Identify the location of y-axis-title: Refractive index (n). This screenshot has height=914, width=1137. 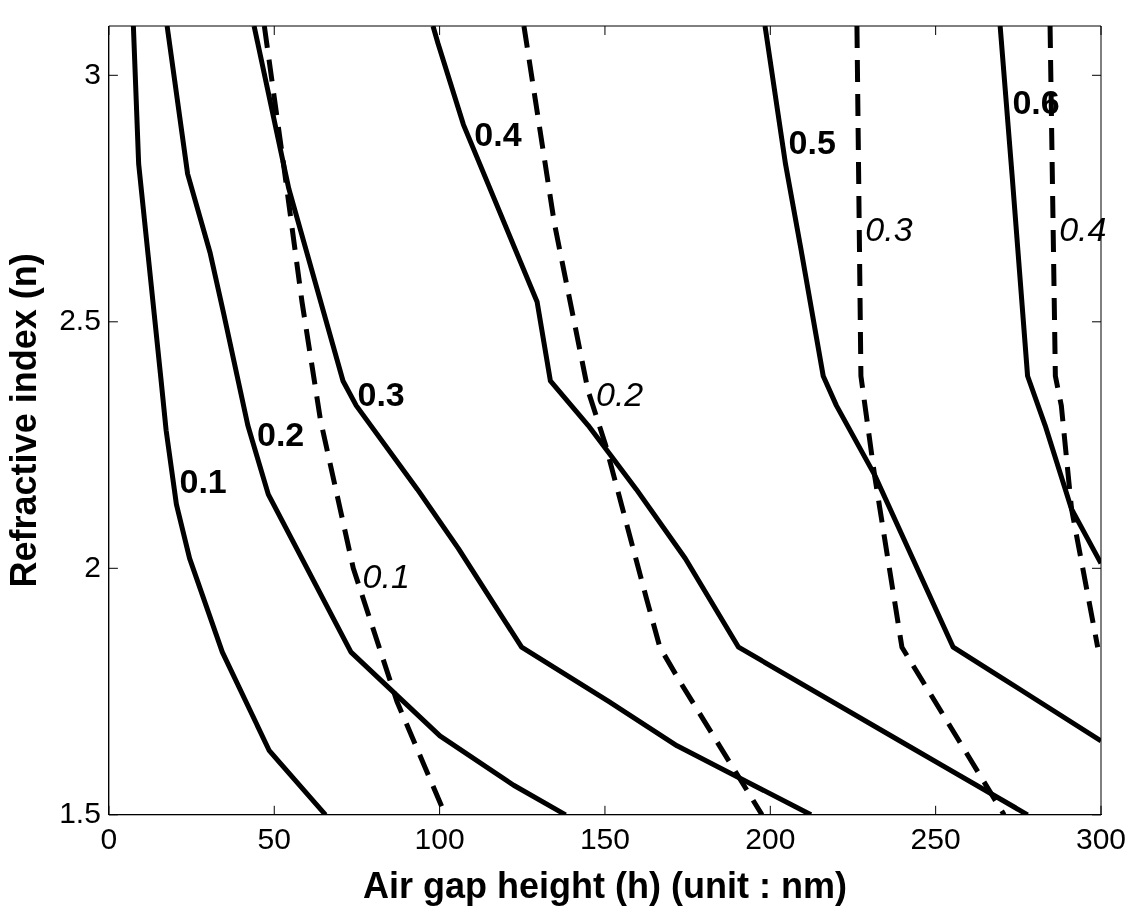
(23, 420).